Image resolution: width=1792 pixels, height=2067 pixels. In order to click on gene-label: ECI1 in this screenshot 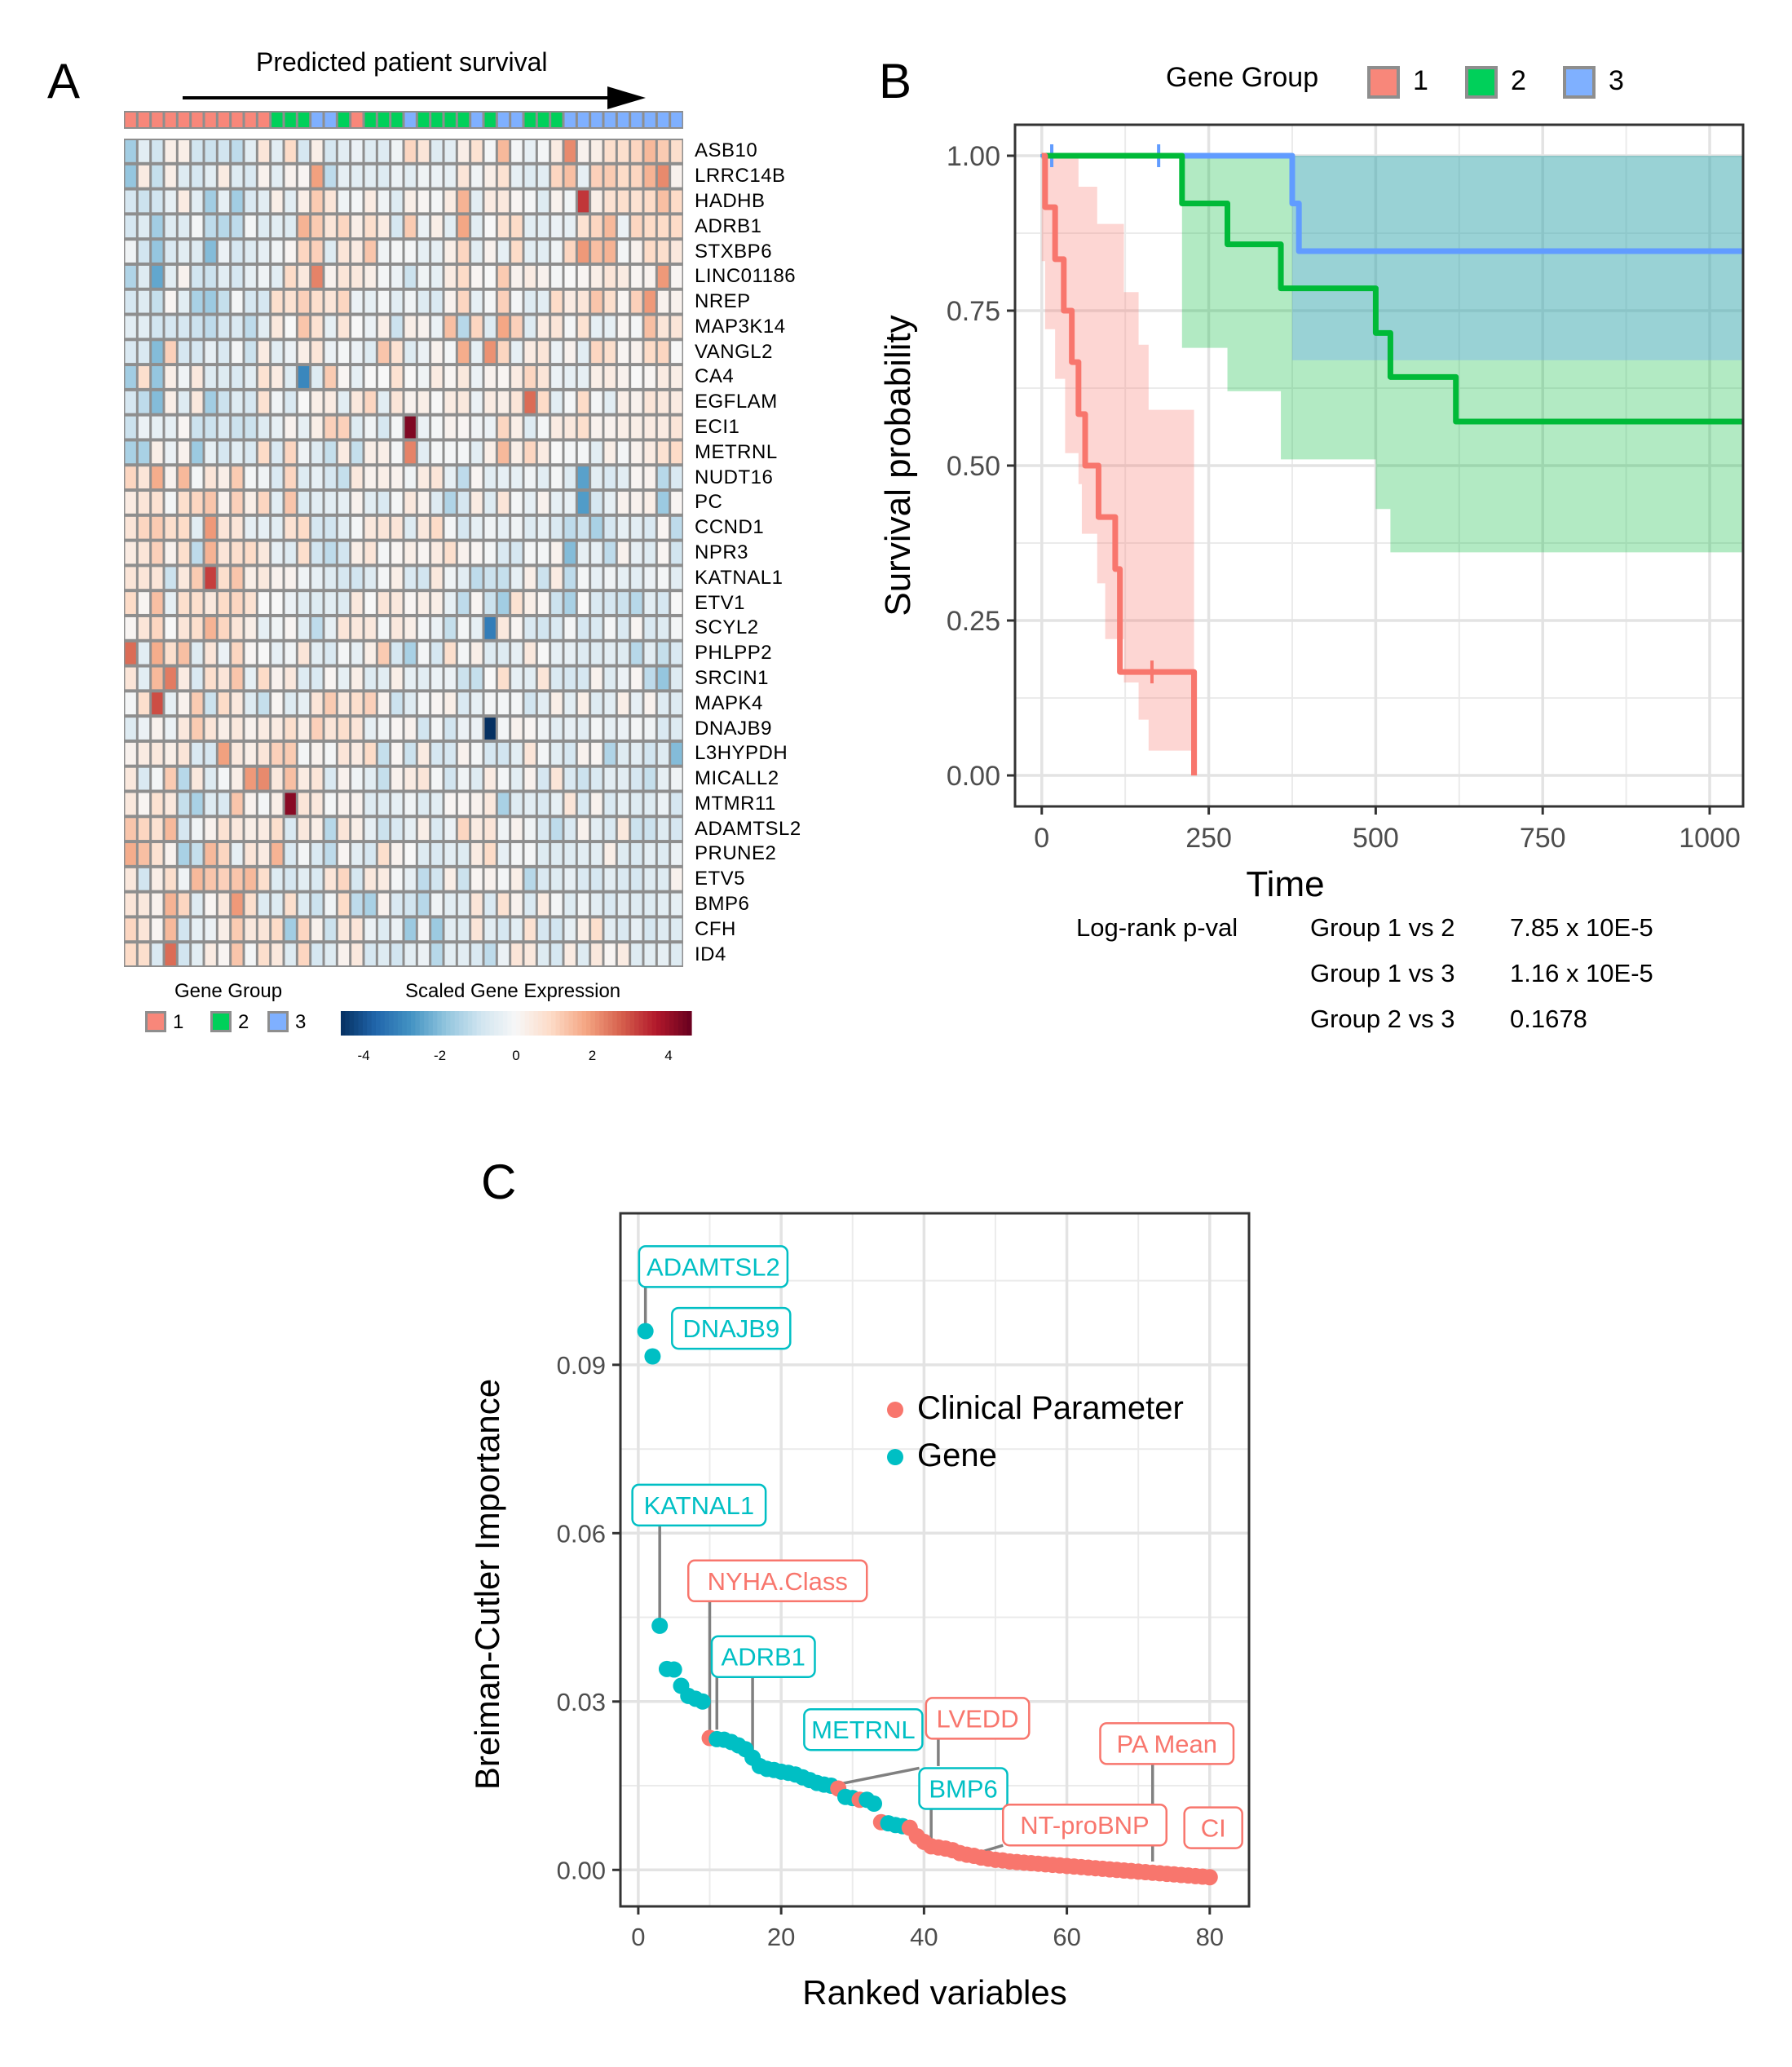, I will do `click(717, 427)`.